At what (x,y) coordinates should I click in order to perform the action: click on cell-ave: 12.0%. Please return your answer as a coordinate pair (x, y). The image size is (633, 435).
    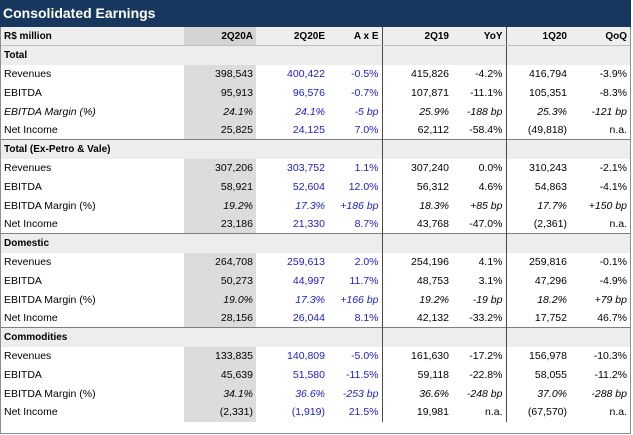
    Looking at the image, I should click on (363, 186).